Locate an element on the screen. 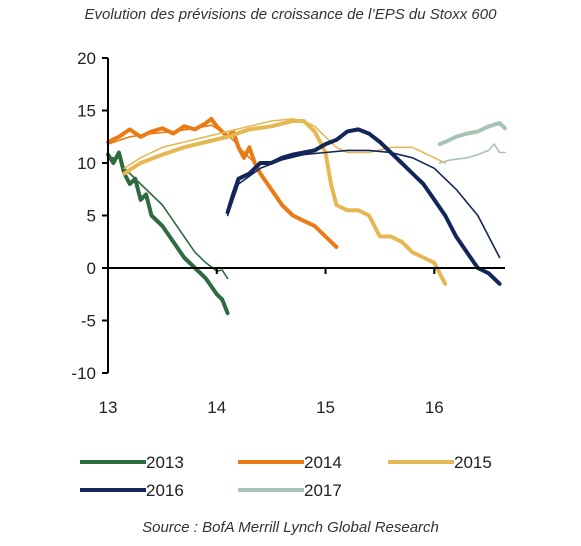  legend-label-2016: 2016 is located at coordinates (165, 490).